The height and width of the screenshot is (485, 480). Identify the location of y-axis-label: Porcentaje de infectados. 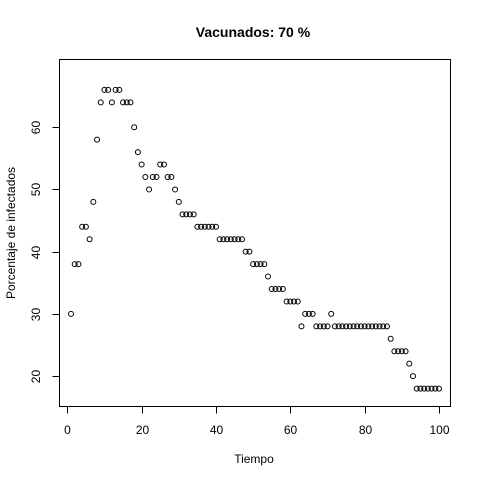
(11, 233).